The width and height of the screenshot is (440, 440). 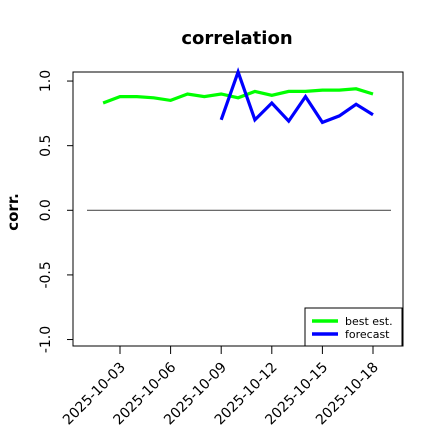 I want to click on y-axis-label: corr., so click(x=13, y=212).